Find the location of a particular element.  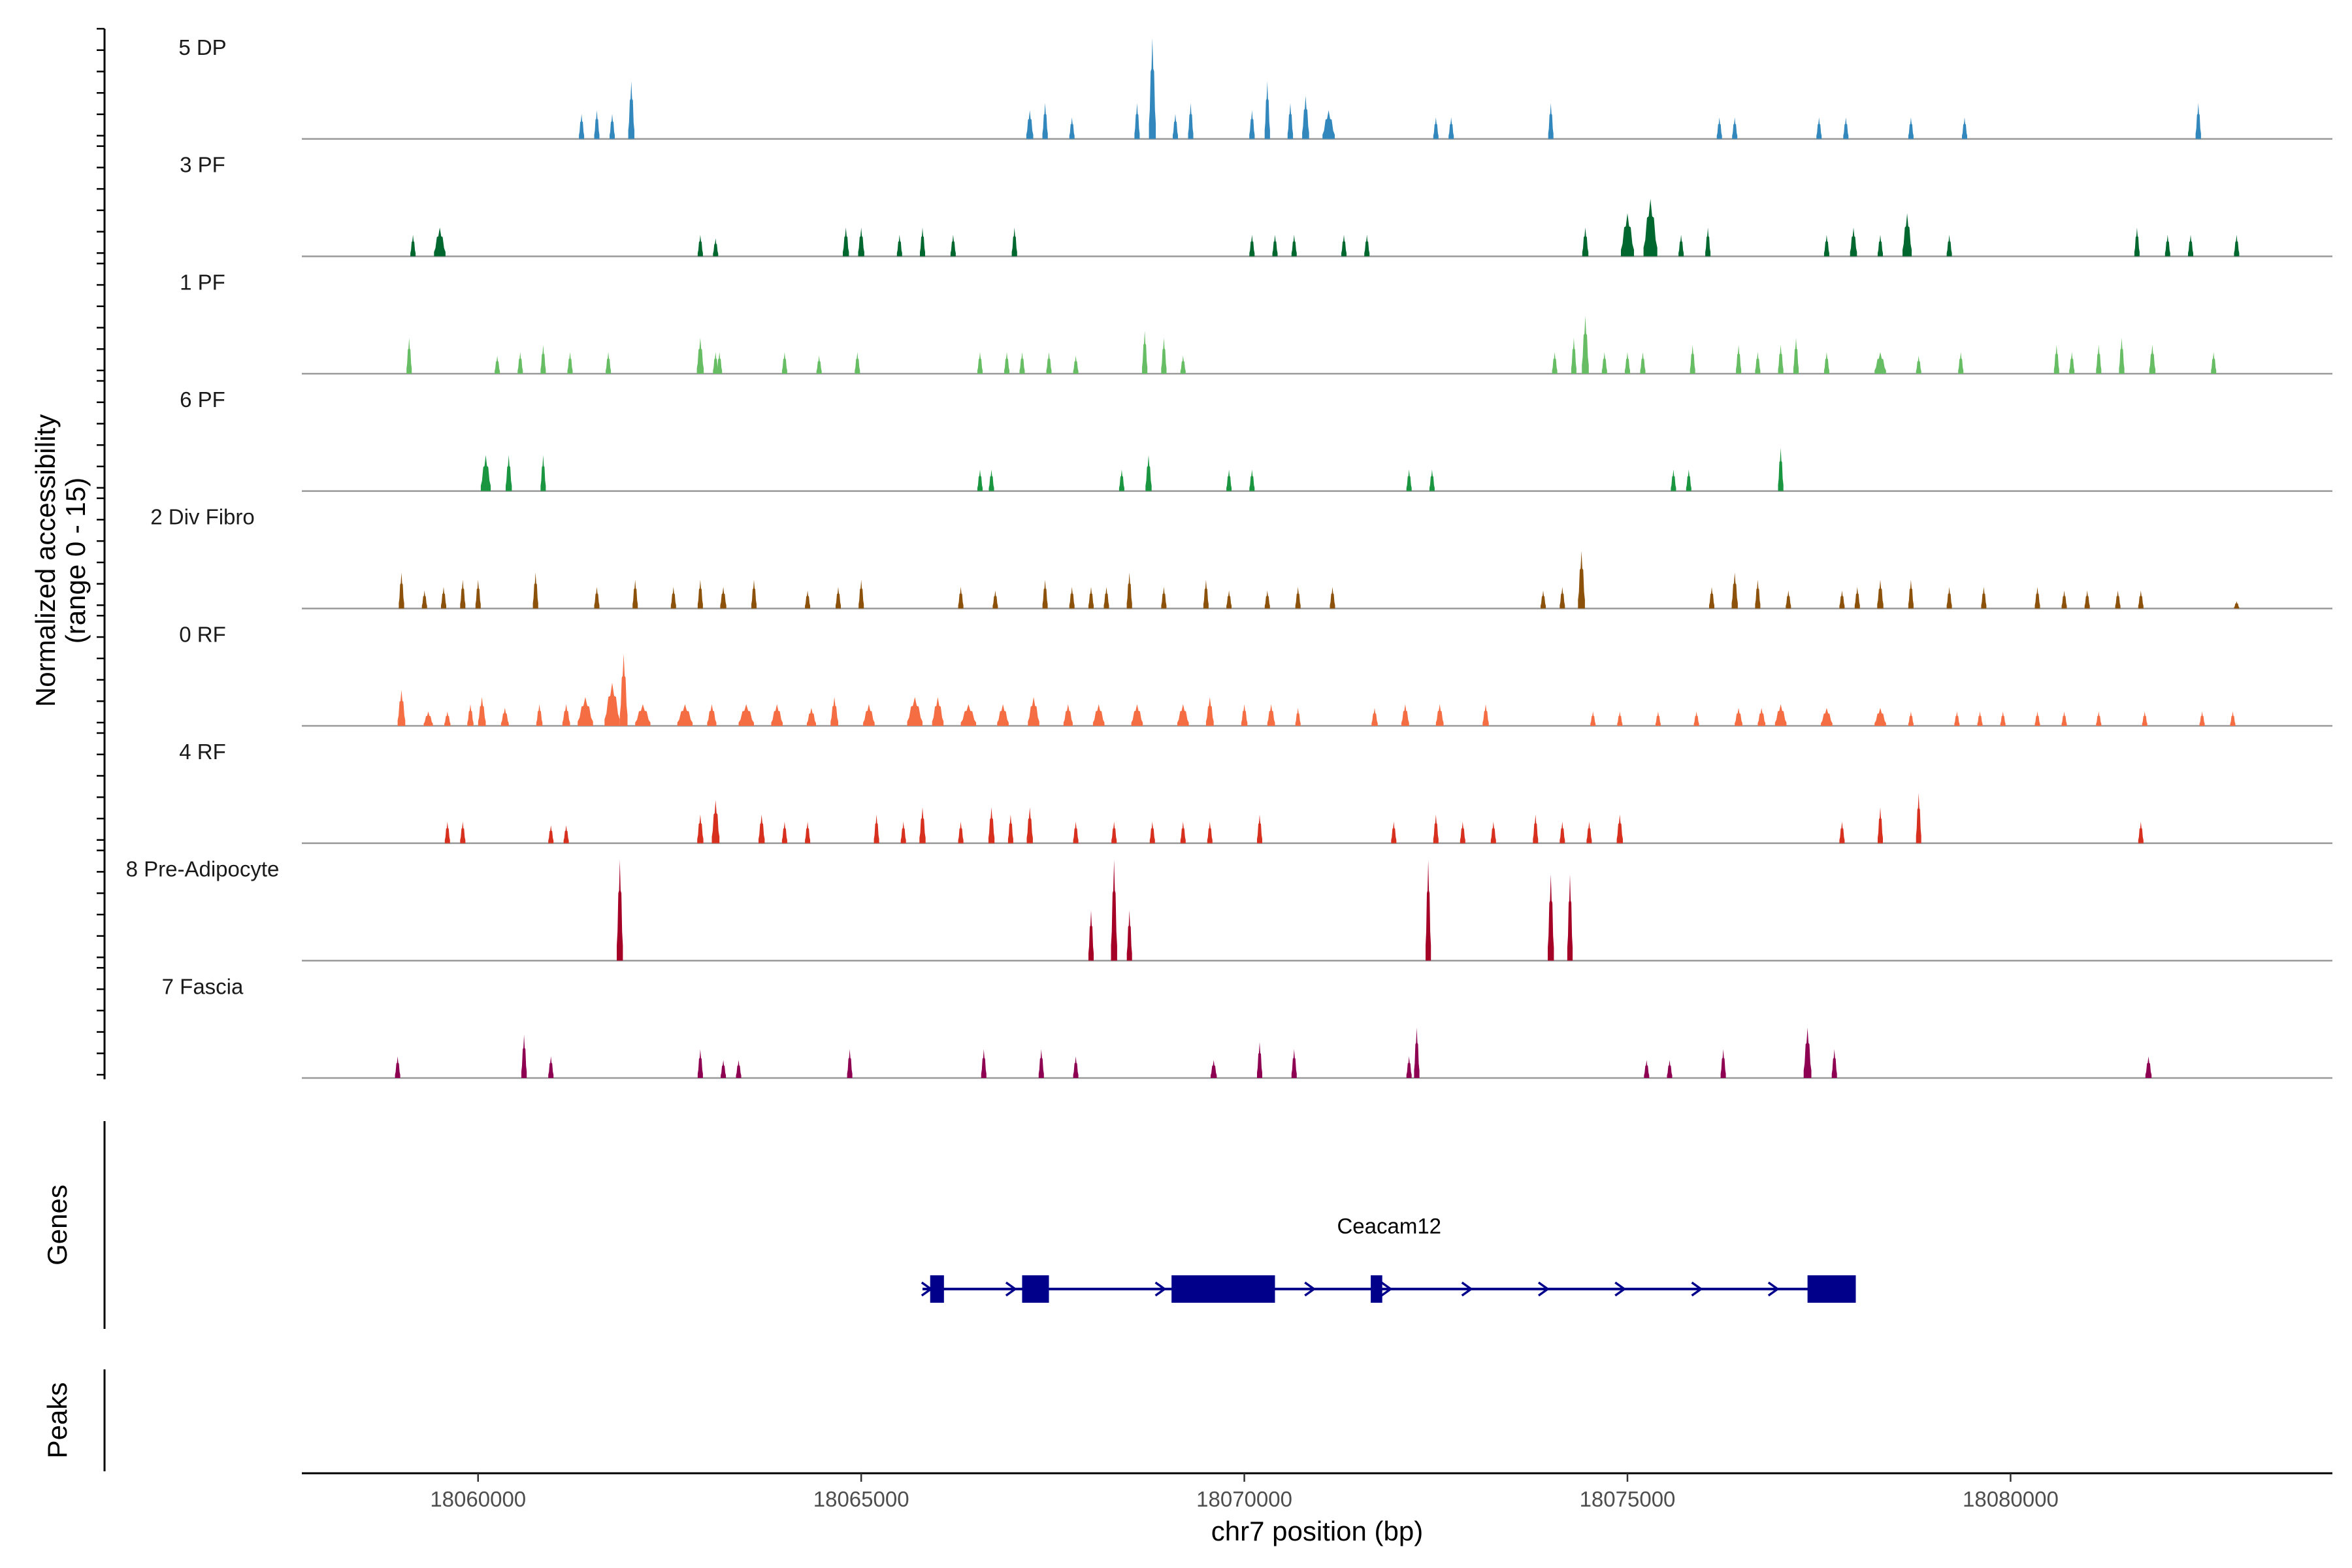

track-5-dp: 5 DP is located at coordinates (1255, 87).